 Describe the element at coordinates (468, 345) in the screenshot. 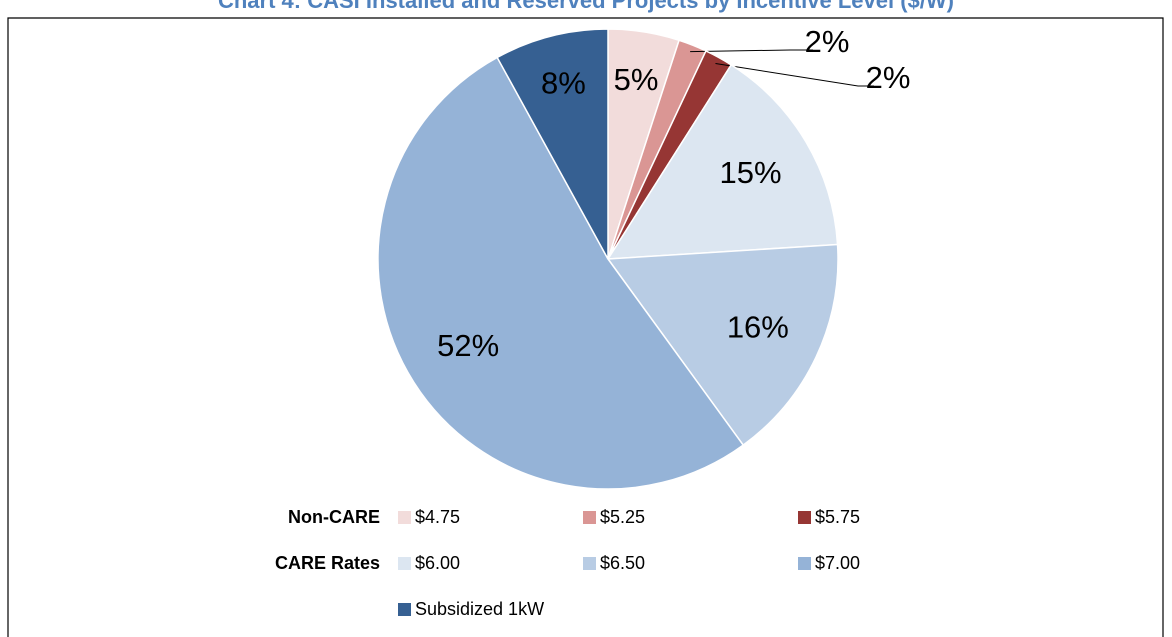

I see `data-label: 52%` at that location.